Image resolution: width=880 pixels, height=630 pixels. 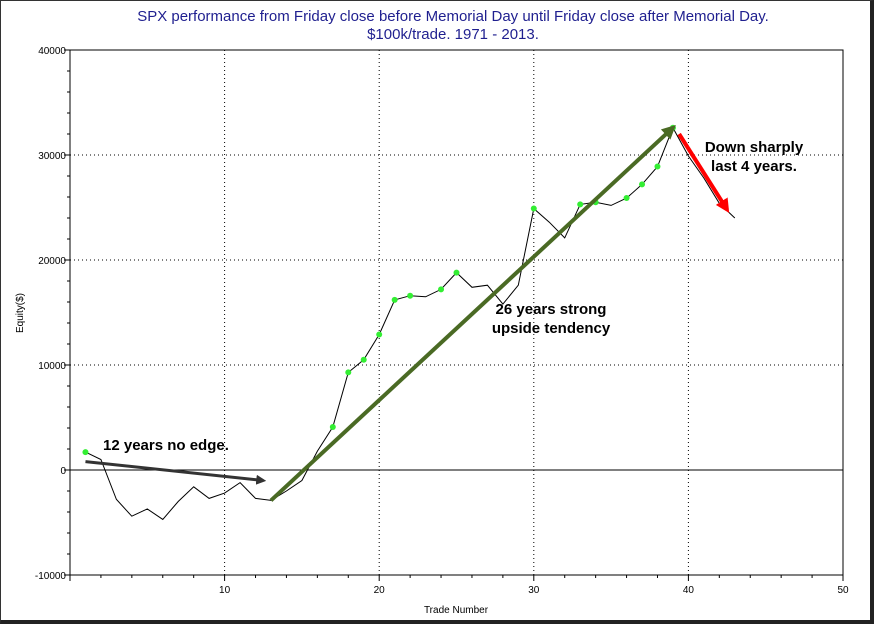 I want to click on y-tick-label: 0, so click(x=63, y=471).